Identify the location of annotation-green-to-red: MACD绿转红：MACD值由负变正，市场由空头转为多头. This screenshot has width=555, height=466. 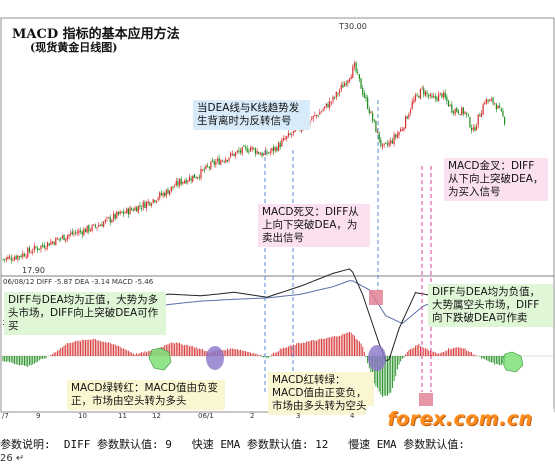
(146, 395).